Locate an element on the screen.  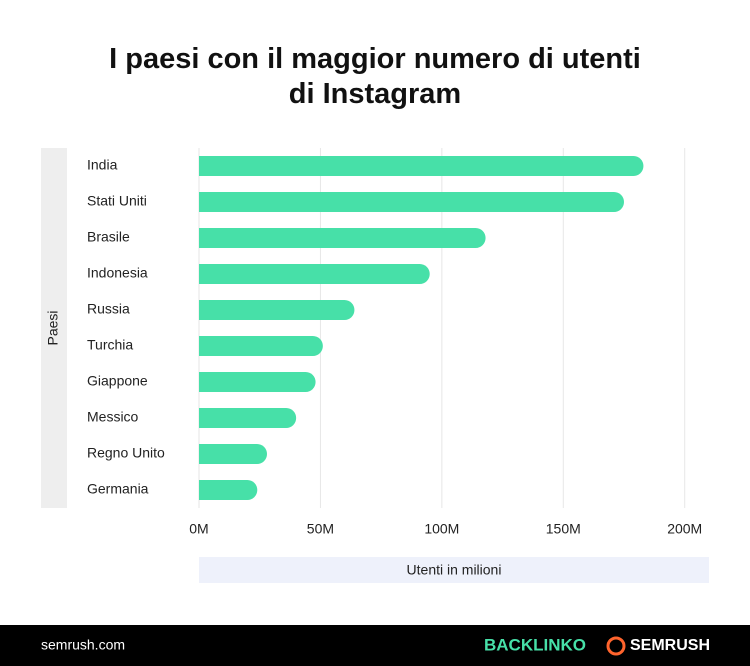
y-tick-label: Turchia is located at coordinates (110, 345).